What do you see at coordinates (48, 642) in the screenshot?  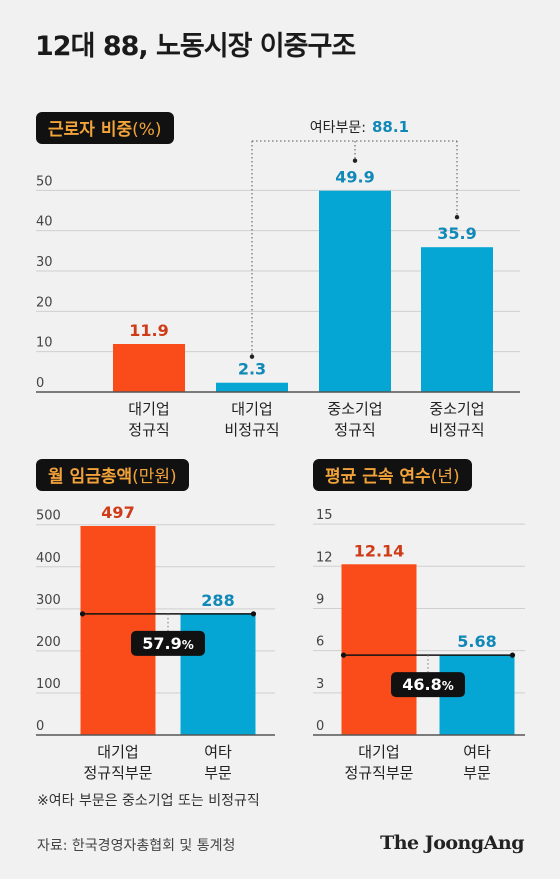 I see `y-tick-label: 200` at bounding box center [48, 642].